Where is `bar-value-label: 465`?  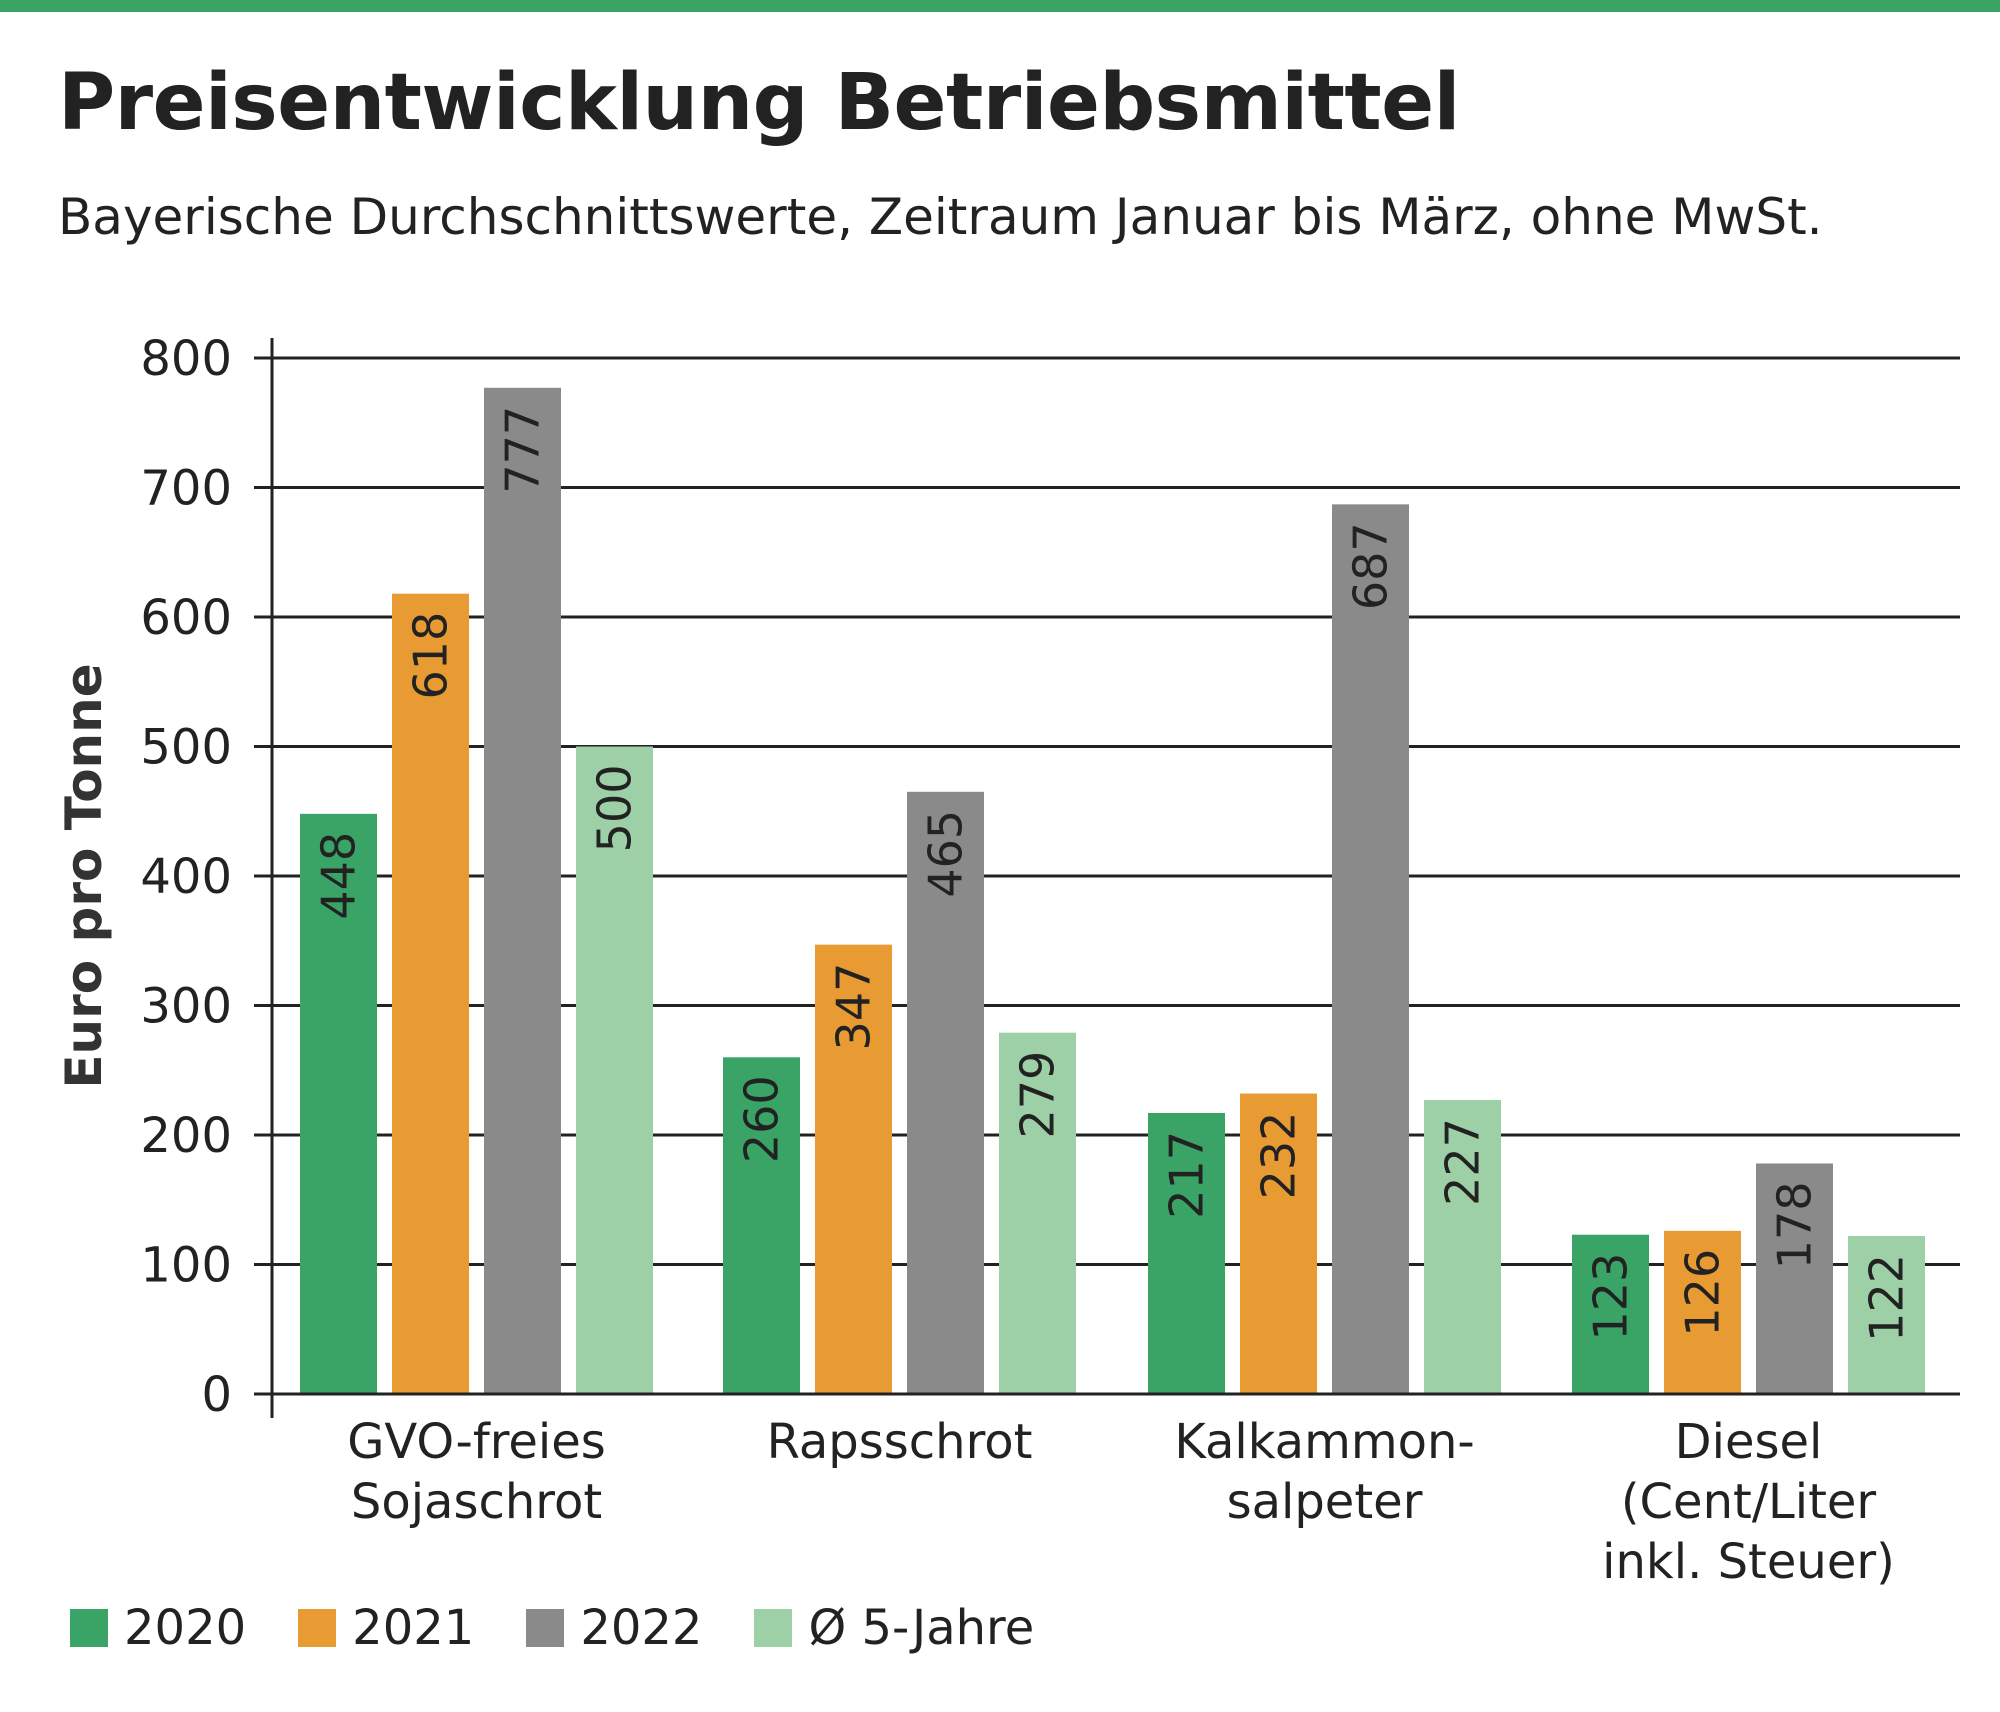 bar-value-label: 465 is located at coordinates (946, 854).